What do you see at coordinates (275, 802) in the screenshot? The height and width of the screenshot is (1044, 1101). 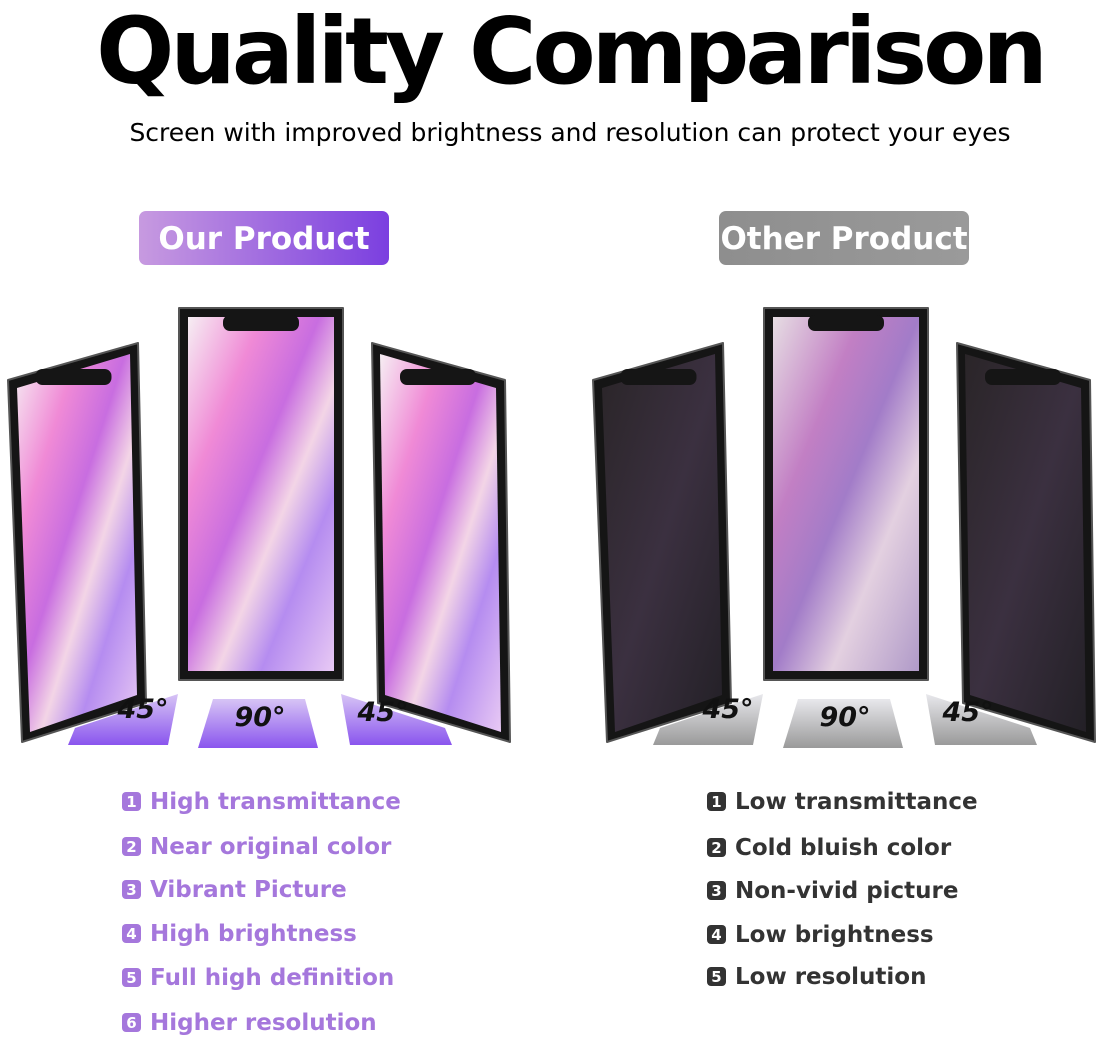 I see `feature-text: High transmittance` at bounding box center [275, 802].